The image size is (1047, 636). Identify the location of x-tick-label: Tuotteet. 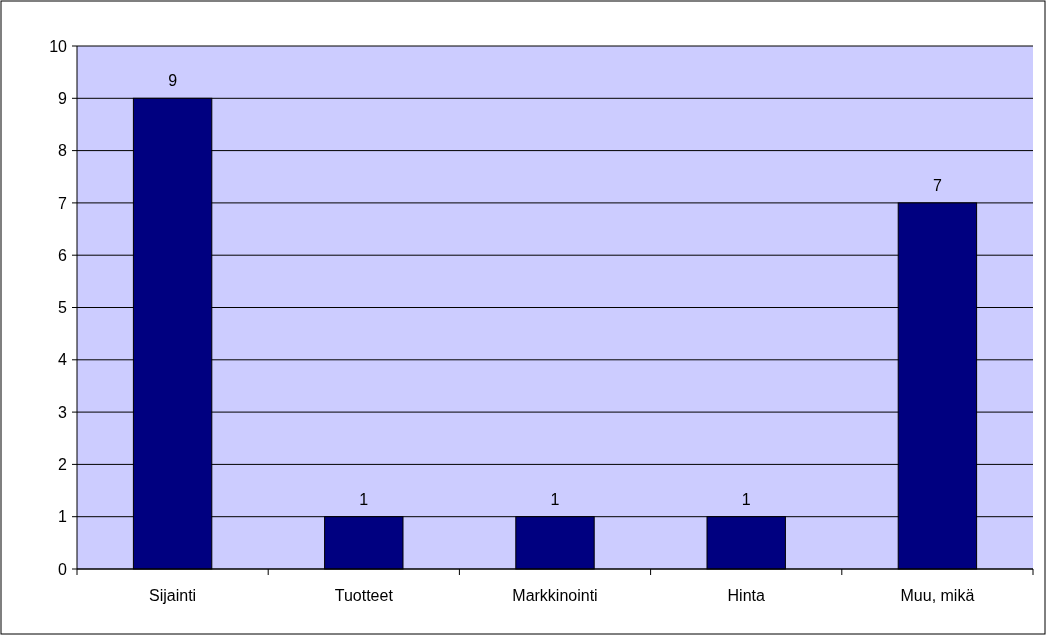
(364, 595).